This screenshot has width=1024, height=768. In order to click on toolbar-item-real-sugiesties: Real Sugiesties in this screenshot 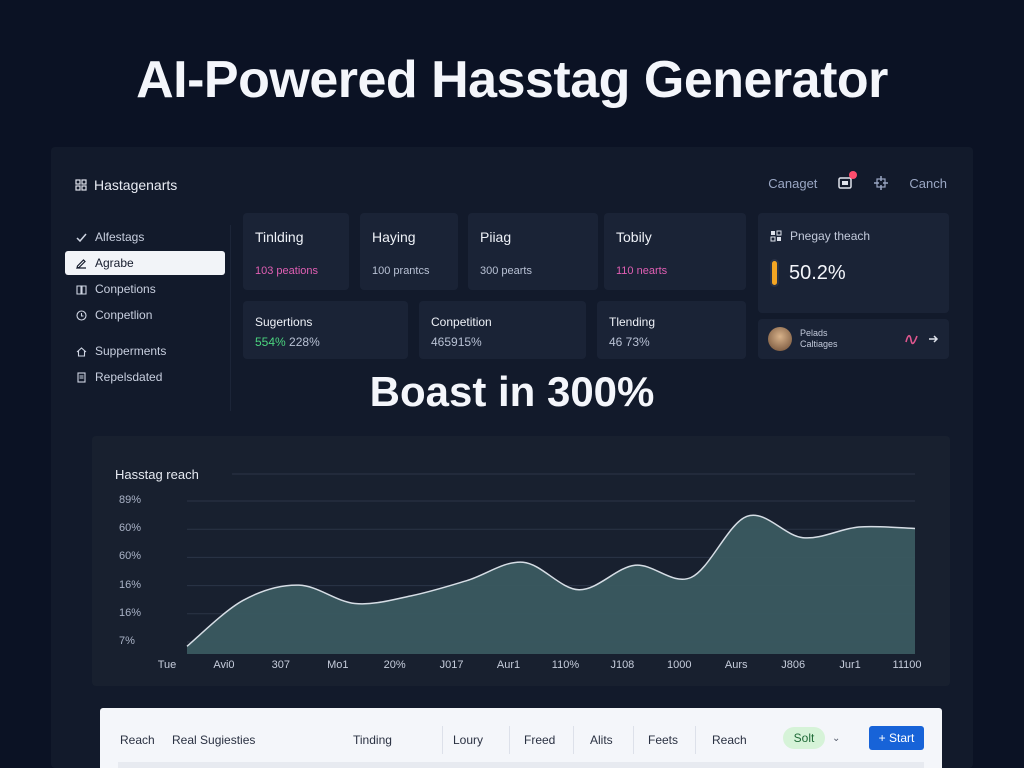, I will do `click(214, 740)`.